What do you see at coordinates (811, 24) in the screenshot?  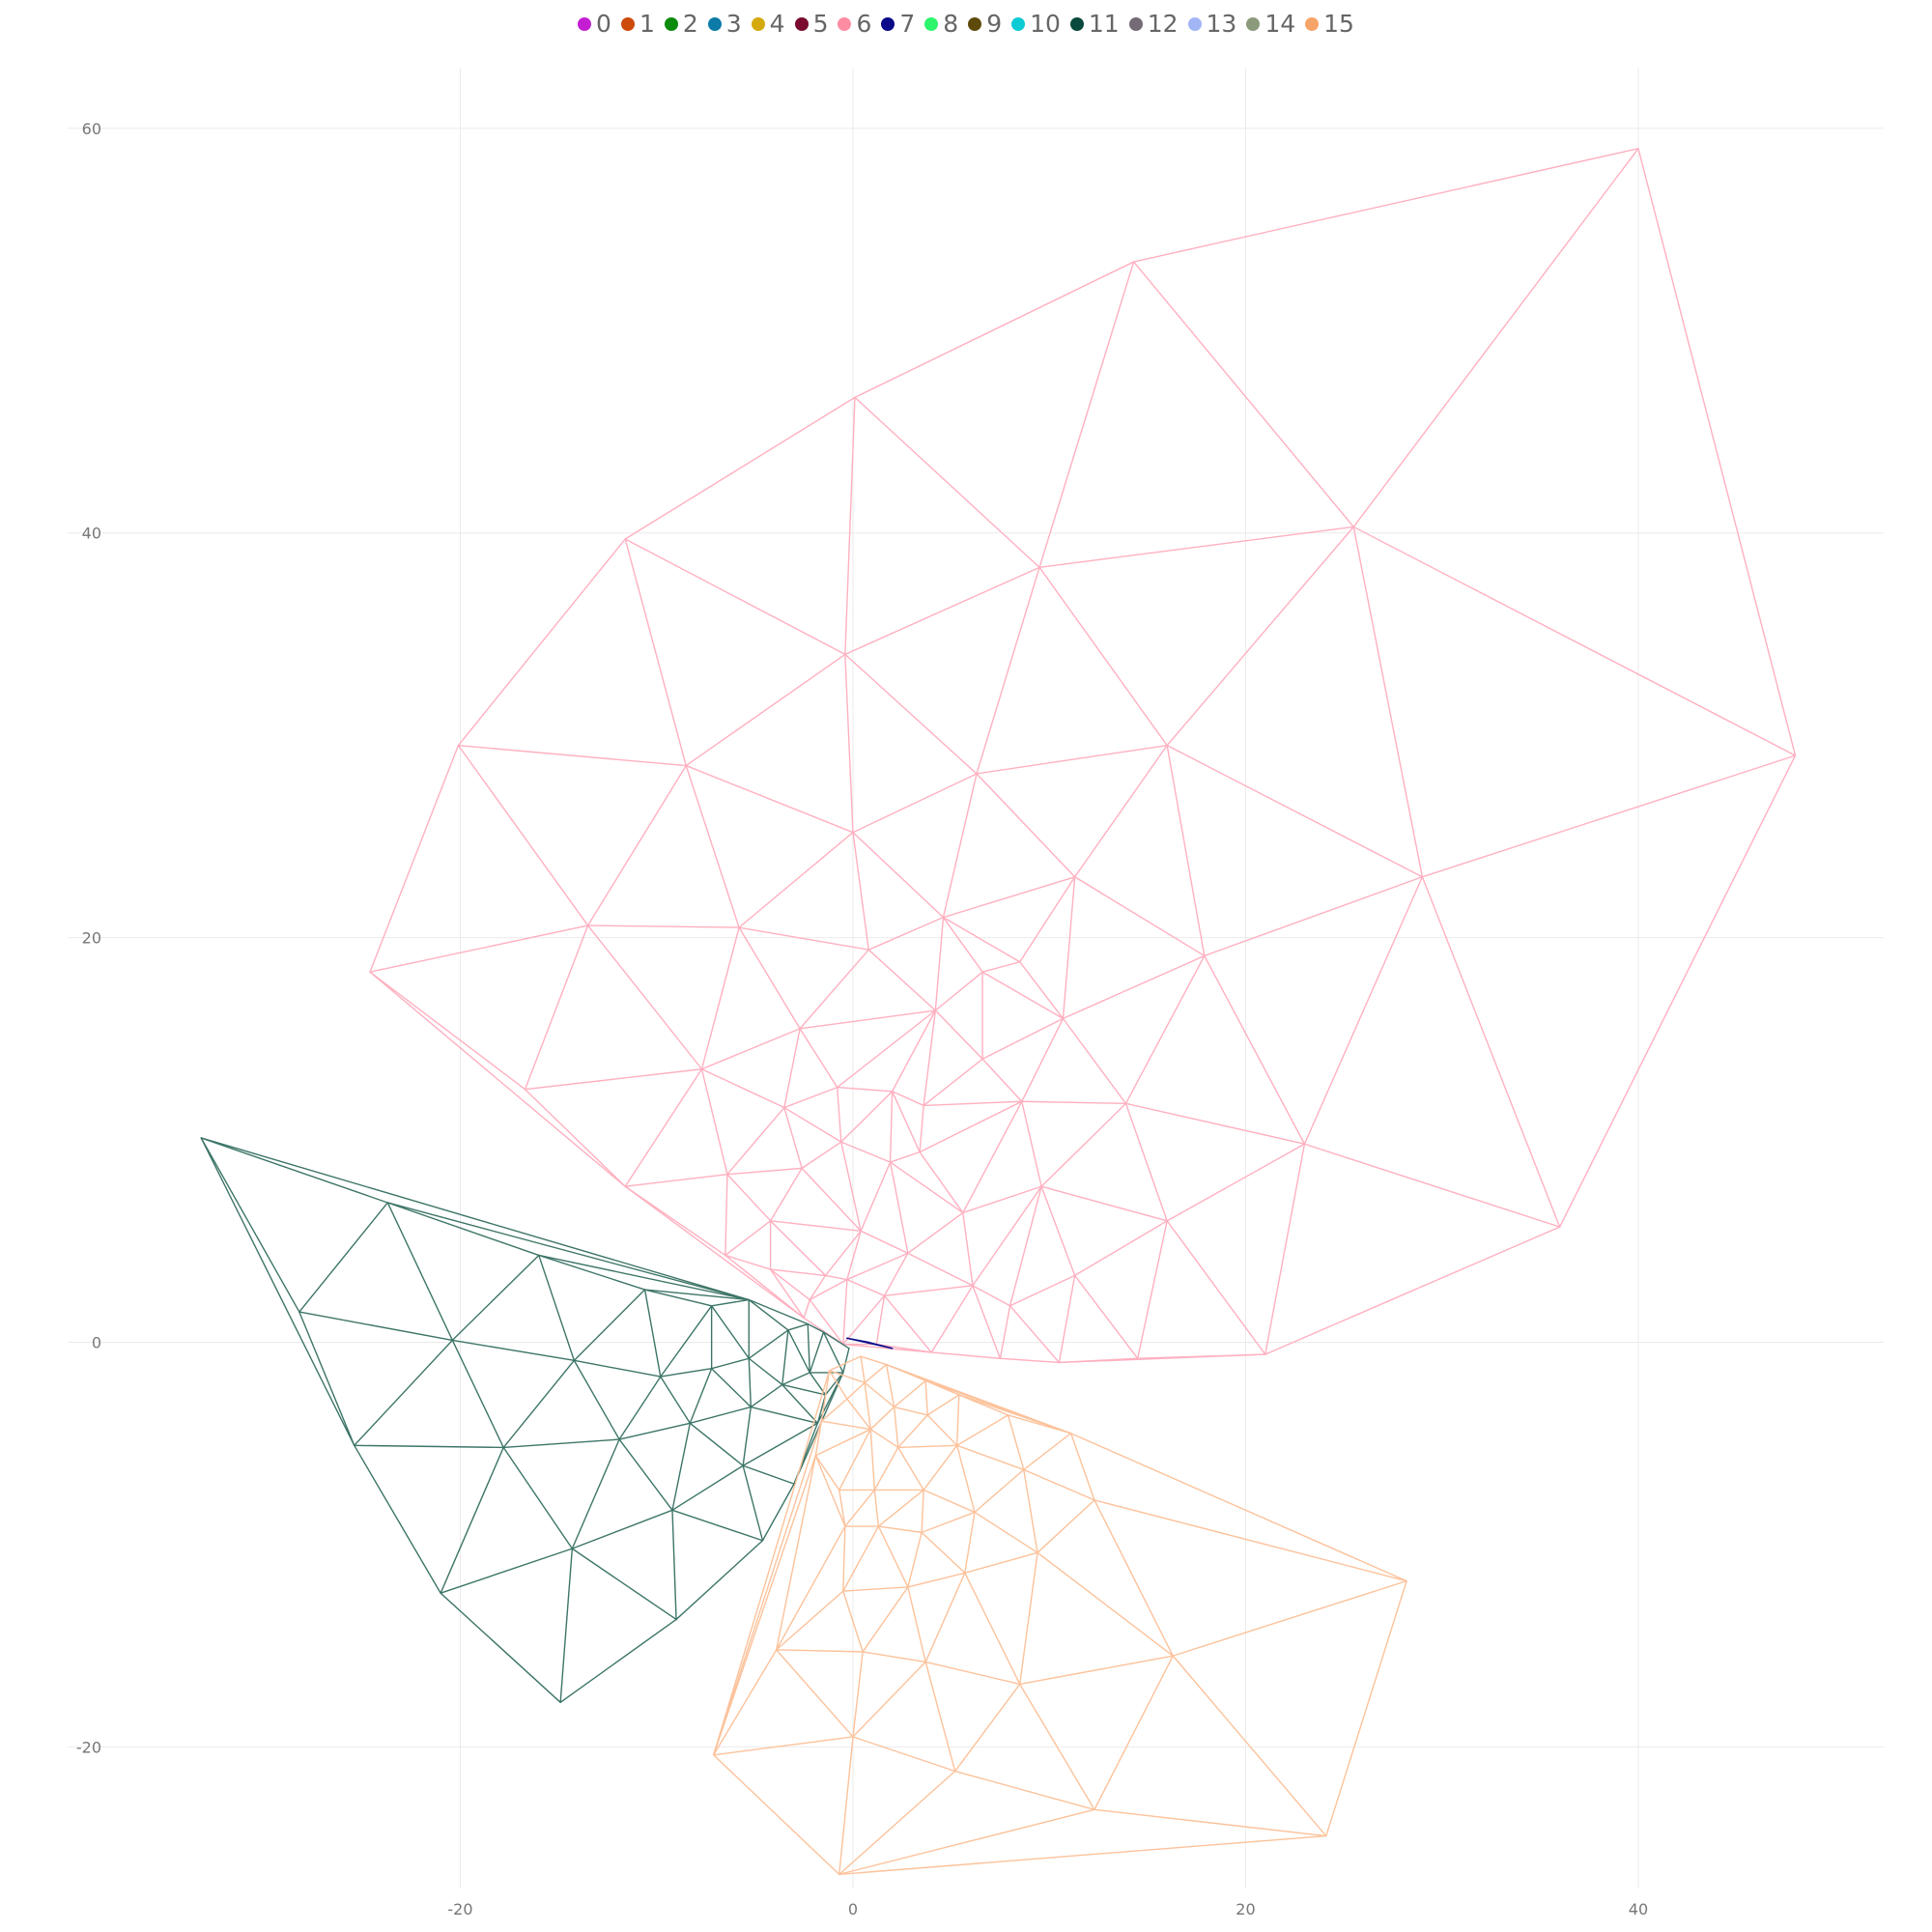 I see `legend-item-5: 5` at bounding box center [811, 24].